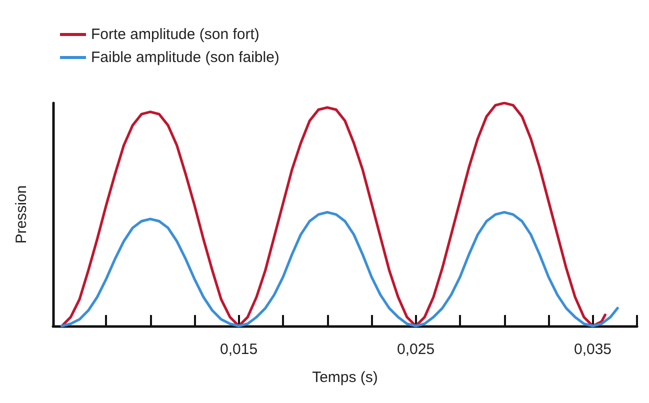 This screenshot has width=649, height=403. Describe the element at coordinates (345, 377) in the screenshot. I see `x-axis-title: Temps (s)` at that location.